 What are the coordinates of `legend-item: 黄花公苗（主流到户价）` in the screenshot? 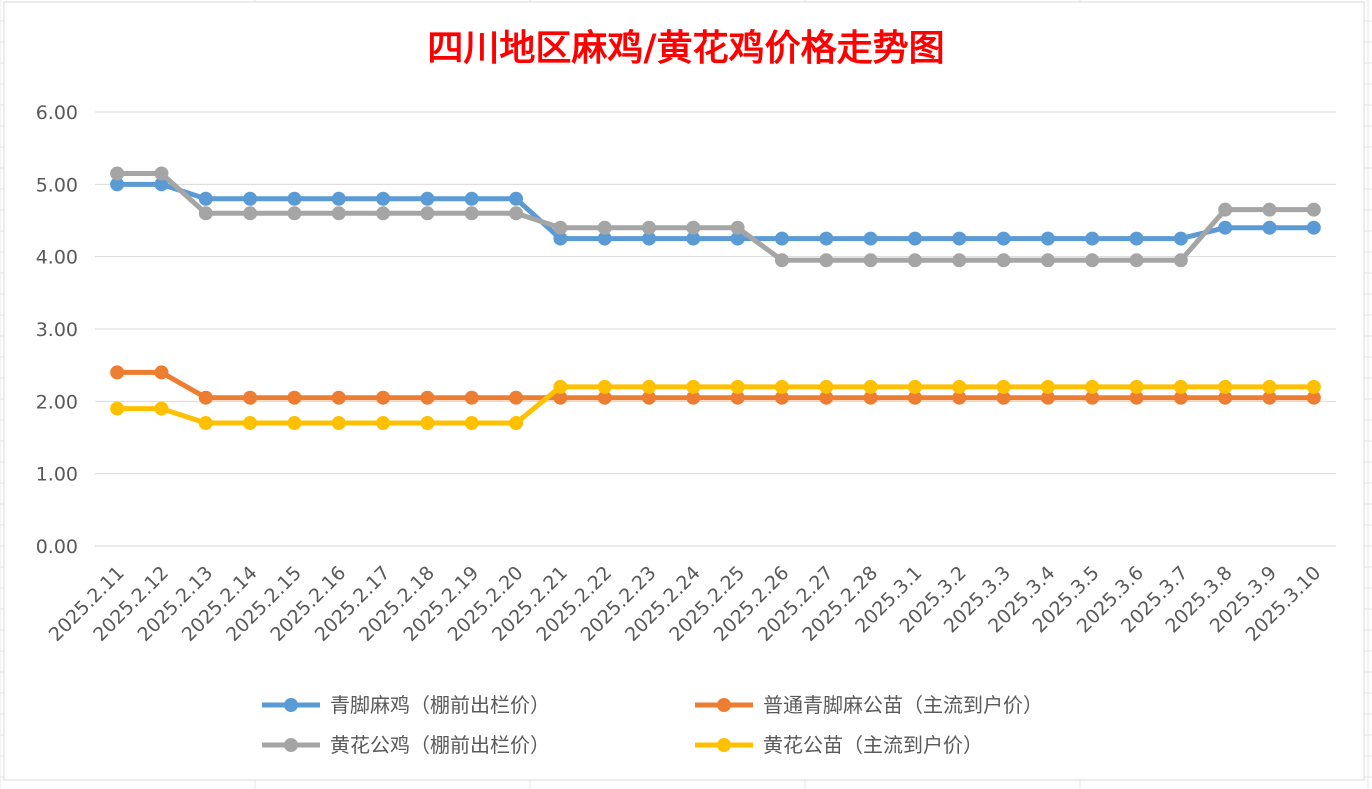 It's located at (839, 745).